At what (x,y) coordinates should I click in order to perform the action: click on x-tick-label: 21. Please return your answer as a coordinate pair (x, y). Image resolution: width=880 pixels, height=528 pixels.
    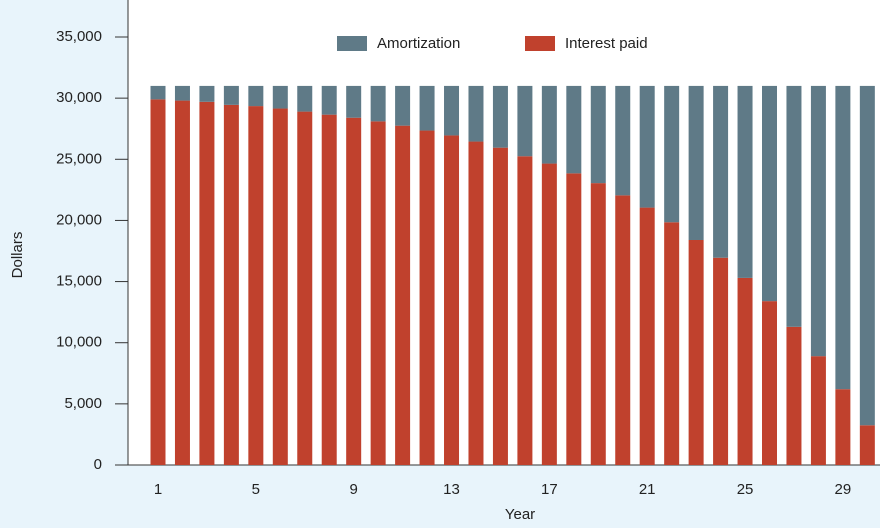
    Looking at the image, I should click on (647, 489).